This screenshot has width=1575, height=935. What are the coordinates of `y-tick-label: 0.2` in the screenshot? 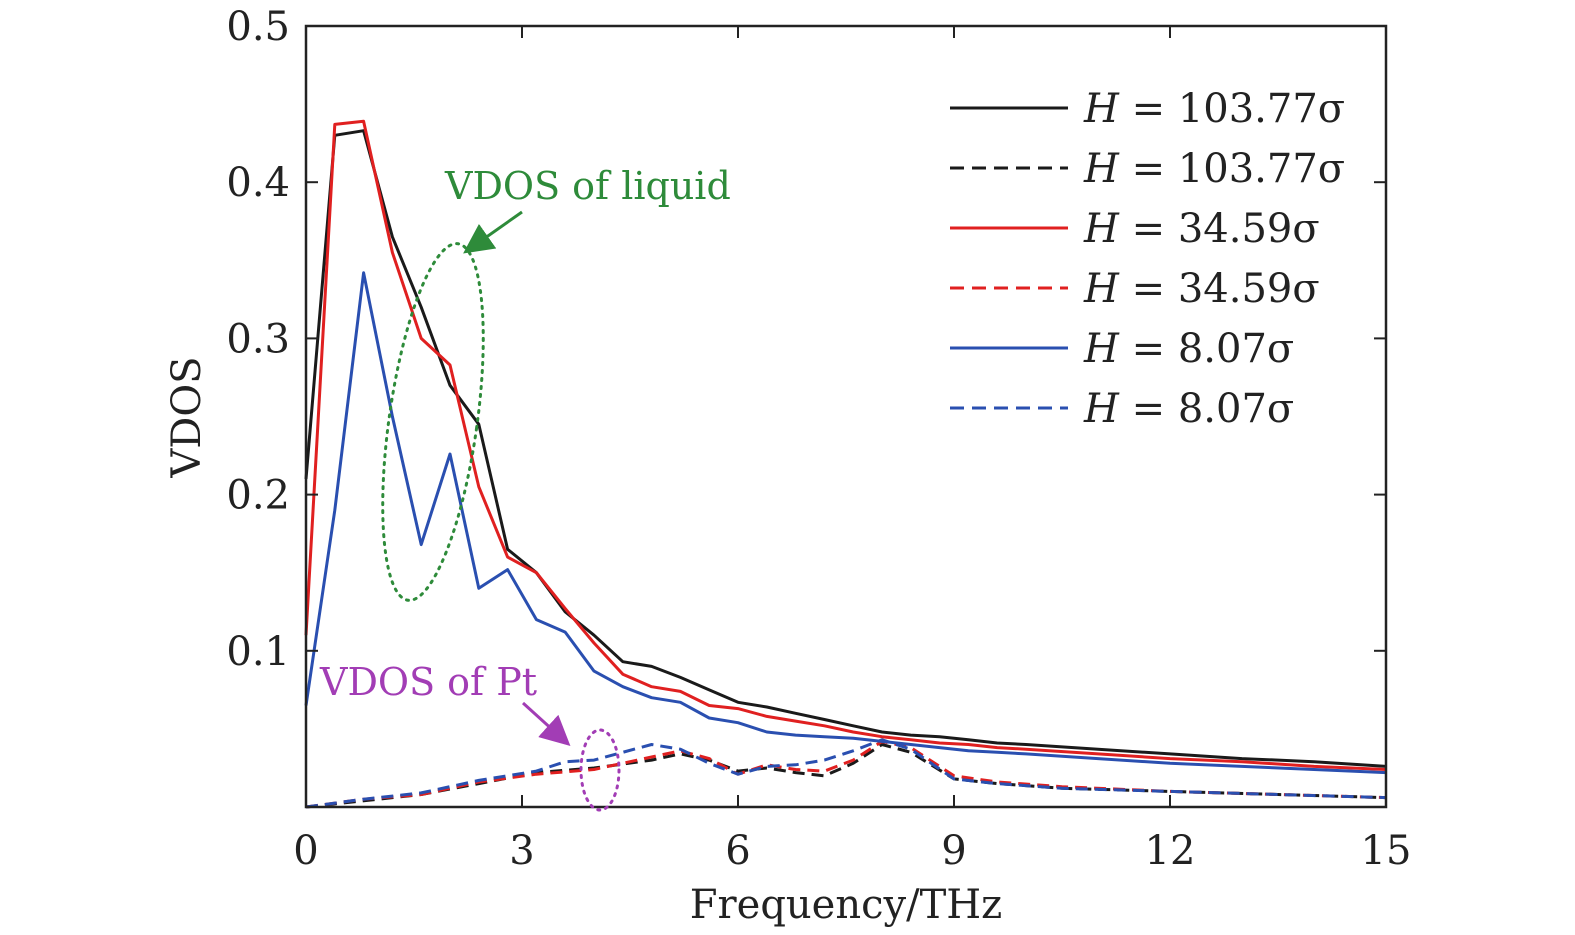 It's located at (258, 496).